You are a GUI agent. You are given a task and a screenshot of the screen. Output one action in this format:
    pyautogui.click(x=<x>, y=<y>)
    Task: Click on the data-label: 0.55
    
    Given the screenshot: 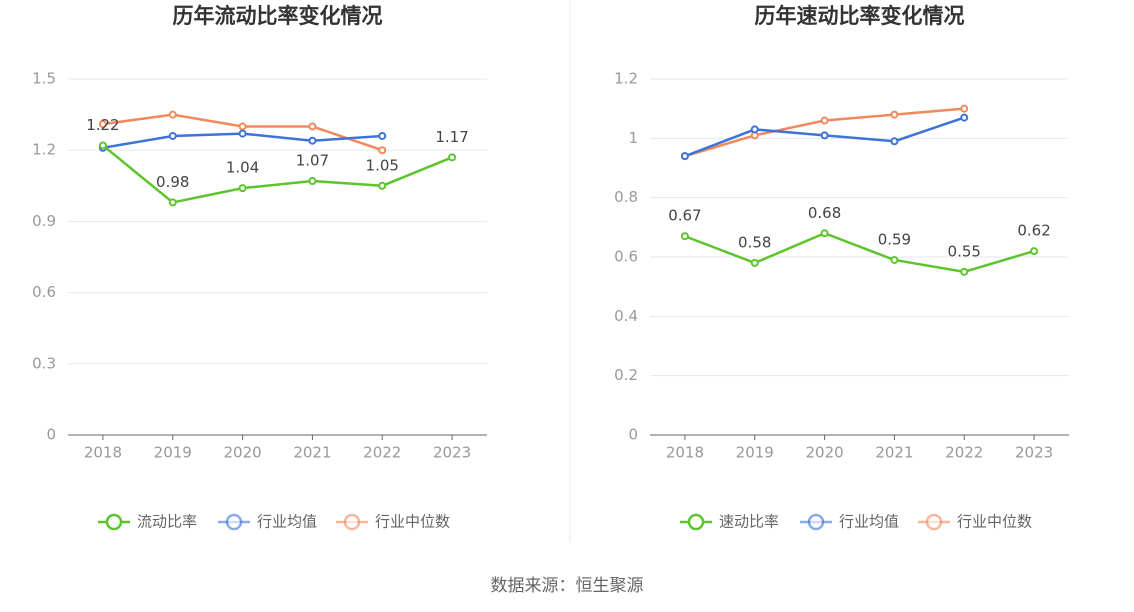 What is the action you would take?
    pyautogui.click(x=964, y=251)
    